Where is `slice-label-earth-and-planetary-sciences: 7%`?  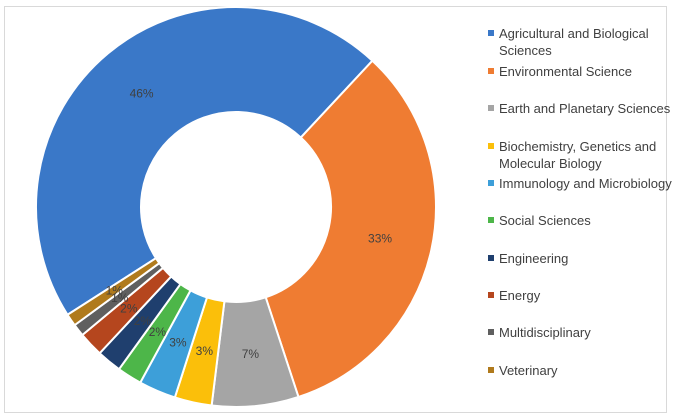 slice-label-earth-and-planetary-sciences: 7% is located at coordinates (251, 354).